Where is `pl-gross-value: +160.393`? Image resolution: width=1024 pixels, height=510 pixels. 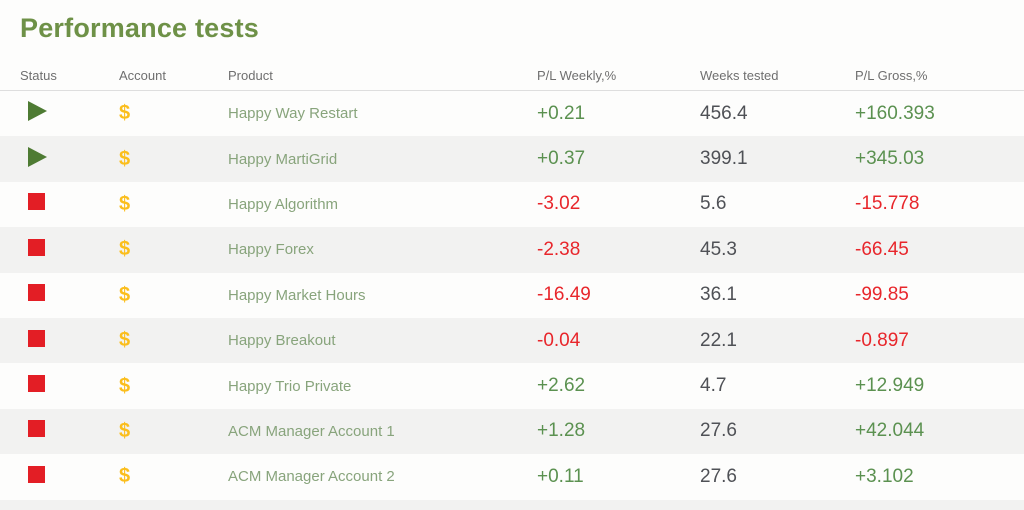 pl-gross-value: +160.393 is located at coordinates (895, 113).